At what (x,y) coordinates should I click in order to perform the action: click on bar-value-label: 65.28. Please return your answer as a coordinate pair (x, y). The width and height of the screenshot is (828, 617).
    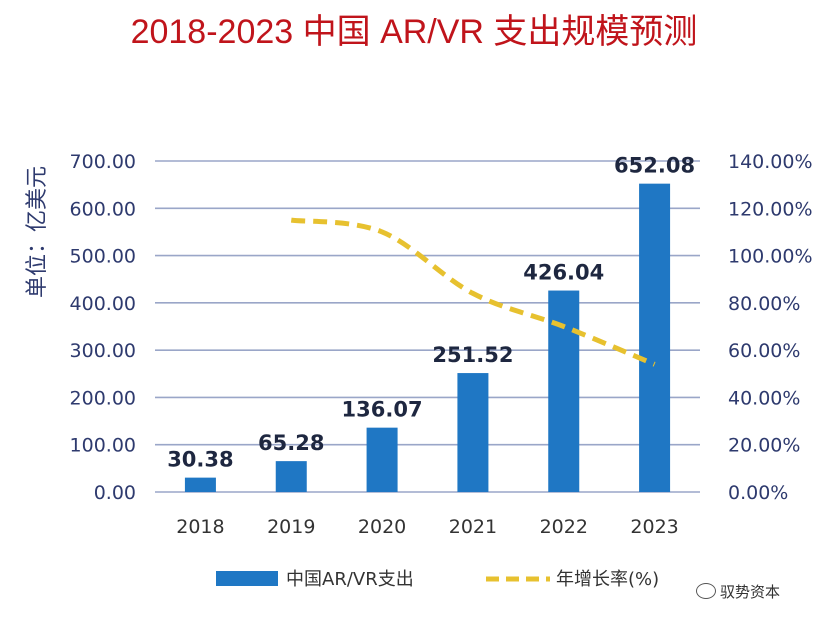
    Looking at the image, I should click on (291, 443).